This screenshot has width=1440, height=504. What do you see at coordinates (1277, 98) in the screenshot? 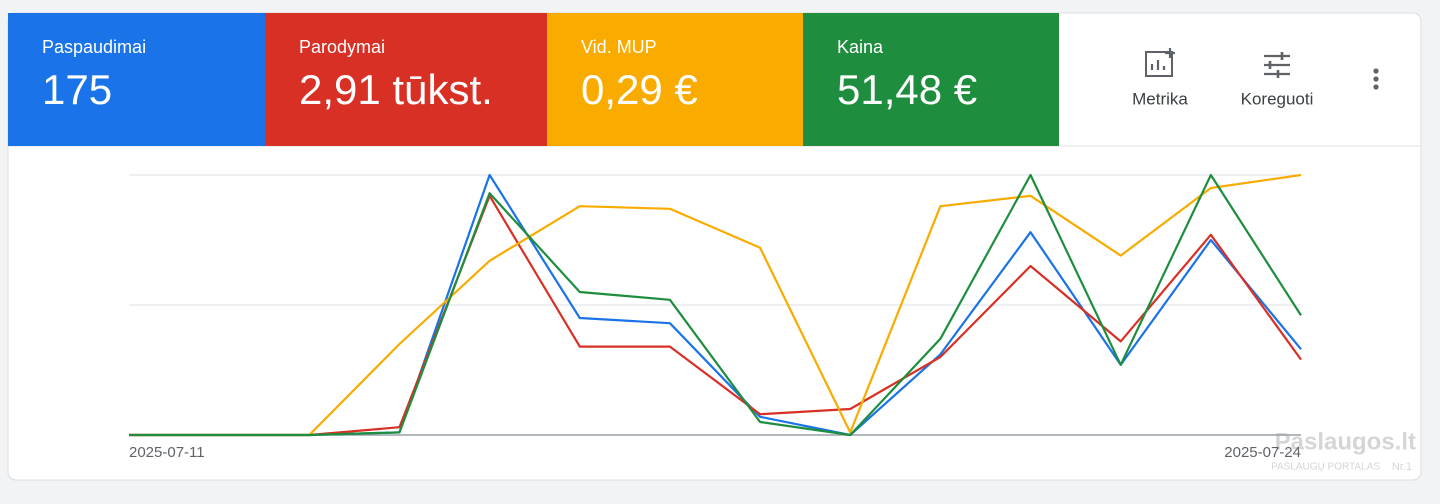
I see `adjust-label: Koreguoti` at bounding box center [1277, 98].